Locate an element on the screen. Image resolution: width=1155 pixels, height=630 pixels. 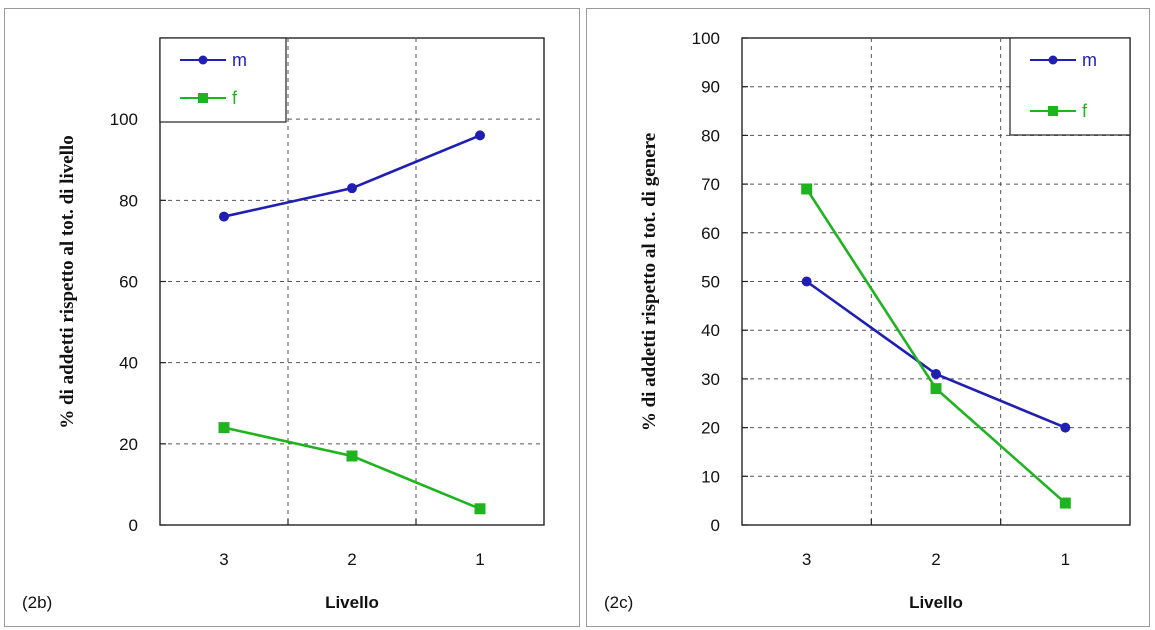
y-axis-title: % di addetti rispetto al tot. di genere is located at coordinates (649, 282).